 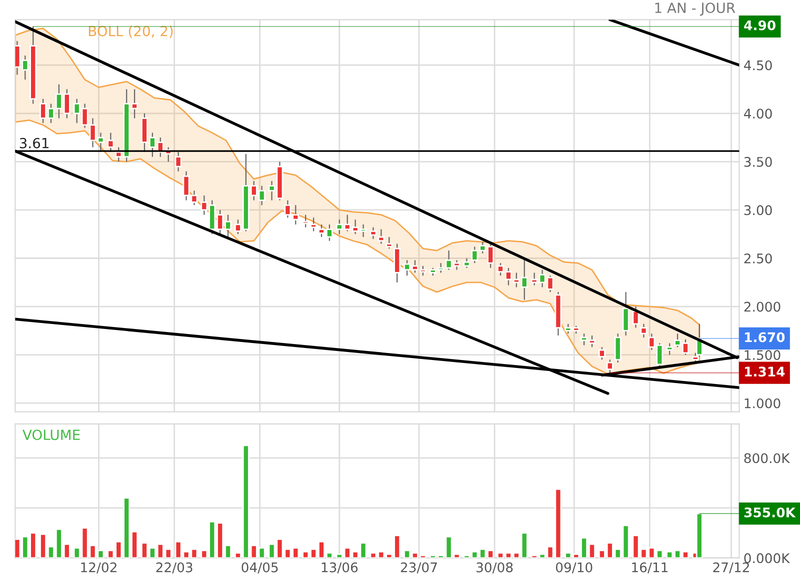 What do you see at coordinates (758, 65) in the screenshot?
I see `y-tick-label: 4.50` at bounding box center [758, 65].